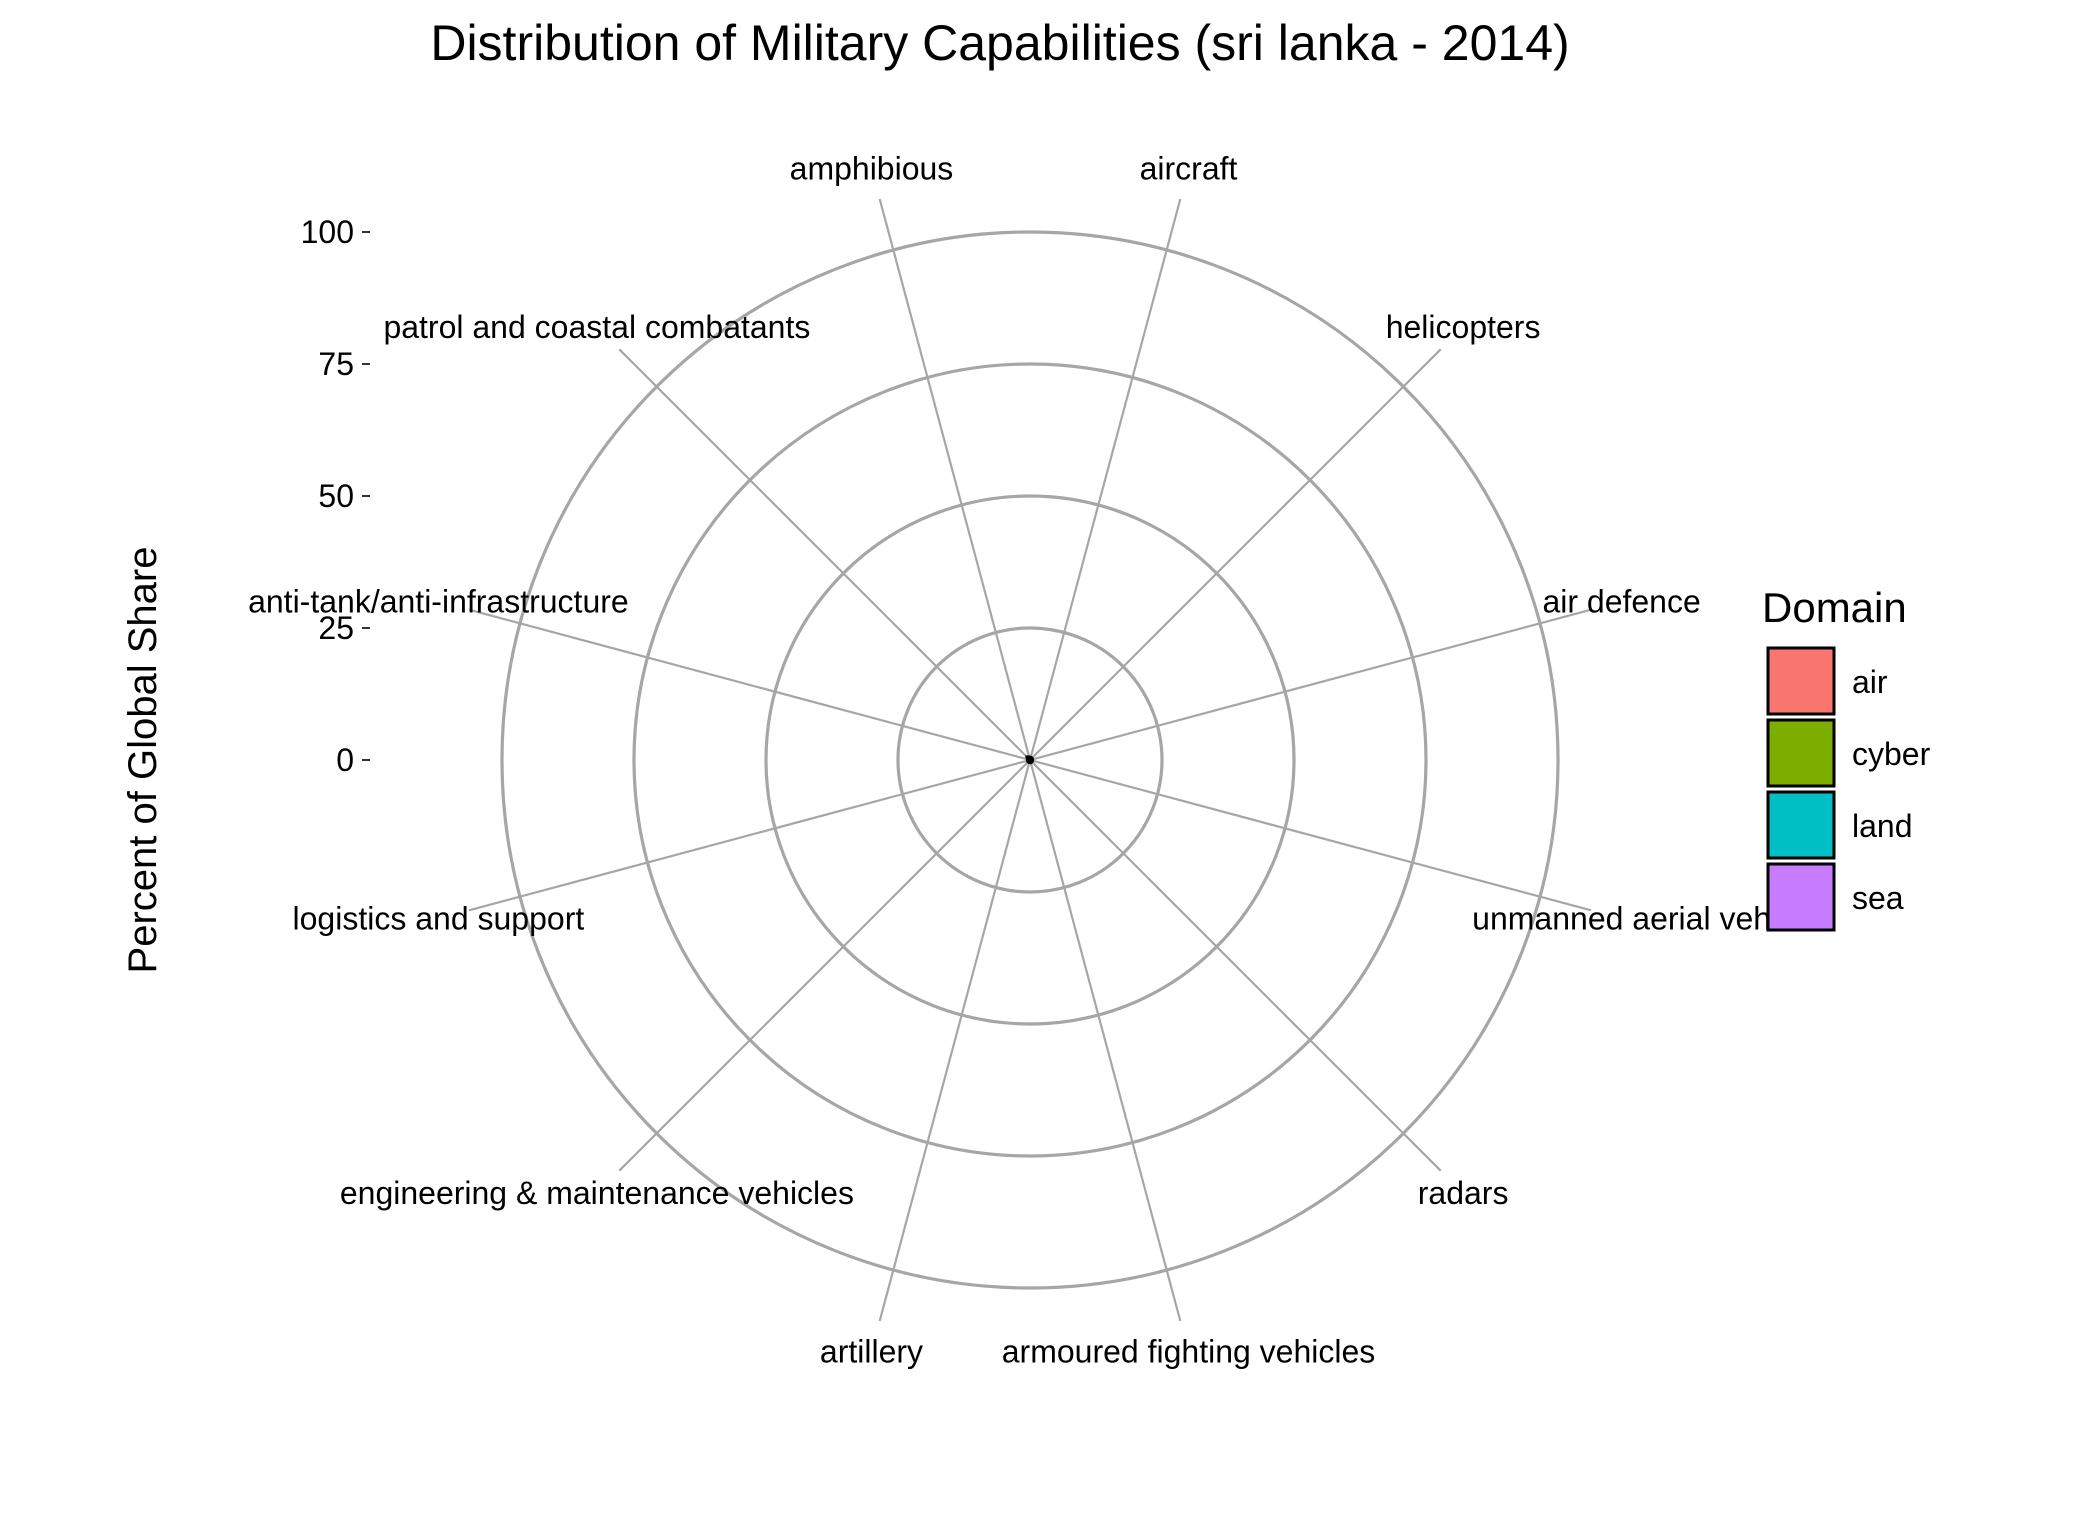 This screenshot has height=1516, width=2087. Describe the element at coordinates (1463, 327) in the screenshot. I see `category-label: helicopters` at that location.